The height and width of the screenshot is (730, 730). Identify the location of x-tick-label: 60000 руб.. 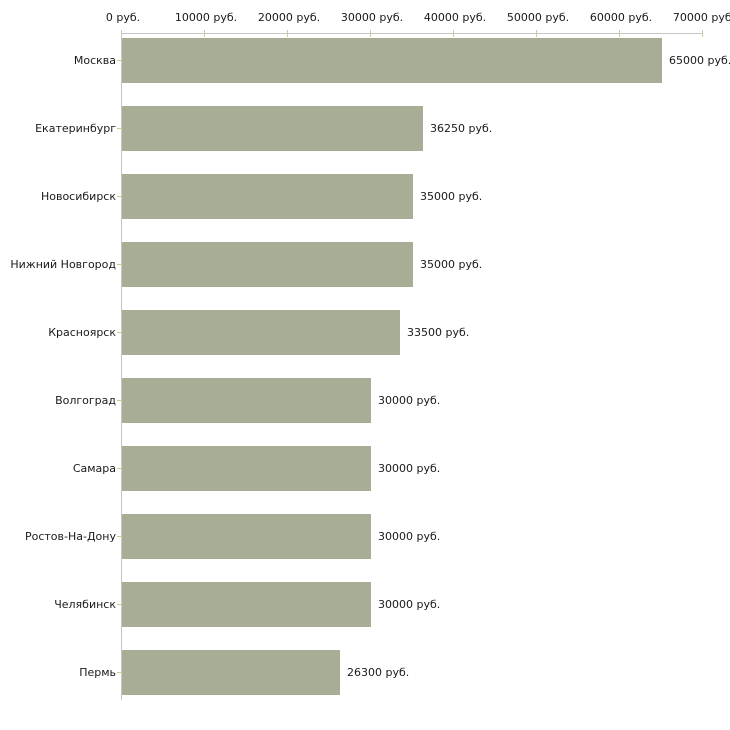
(621, 17).